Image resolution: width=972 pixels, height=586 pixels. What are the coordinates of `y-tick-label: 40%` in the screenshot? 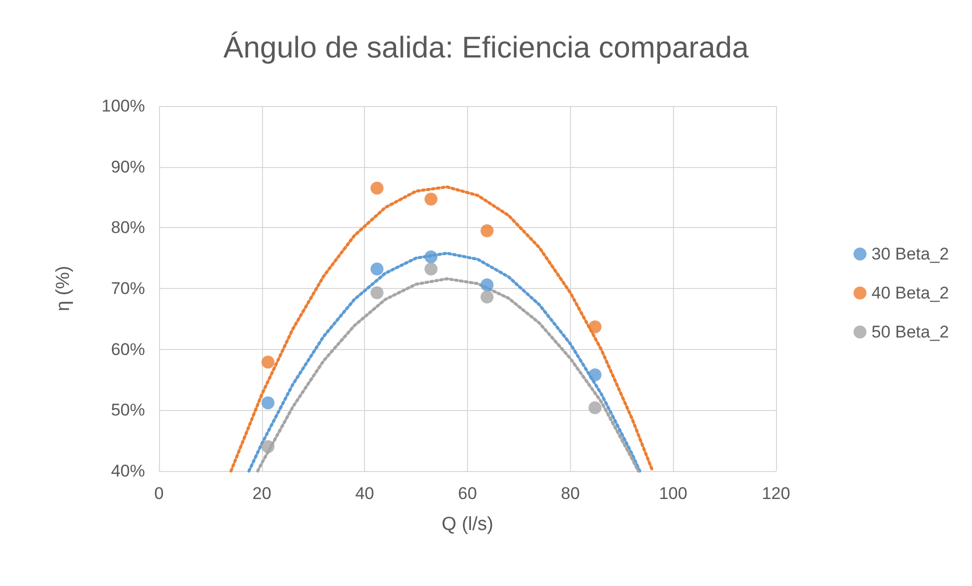 It's located at (127, 471).